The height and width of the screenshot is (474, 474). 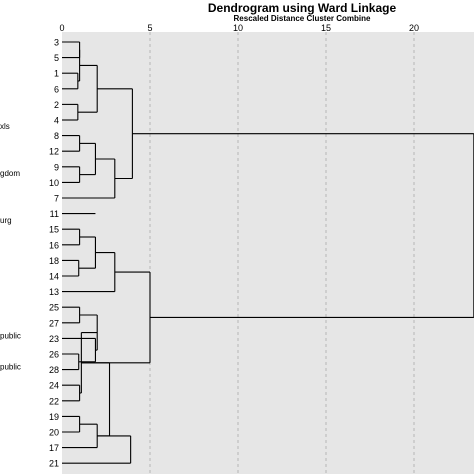 What do you see at coordinates (56, 74) in the screenshot?
I see `leaf-label-1: 1` at bounding box center [56, 74].